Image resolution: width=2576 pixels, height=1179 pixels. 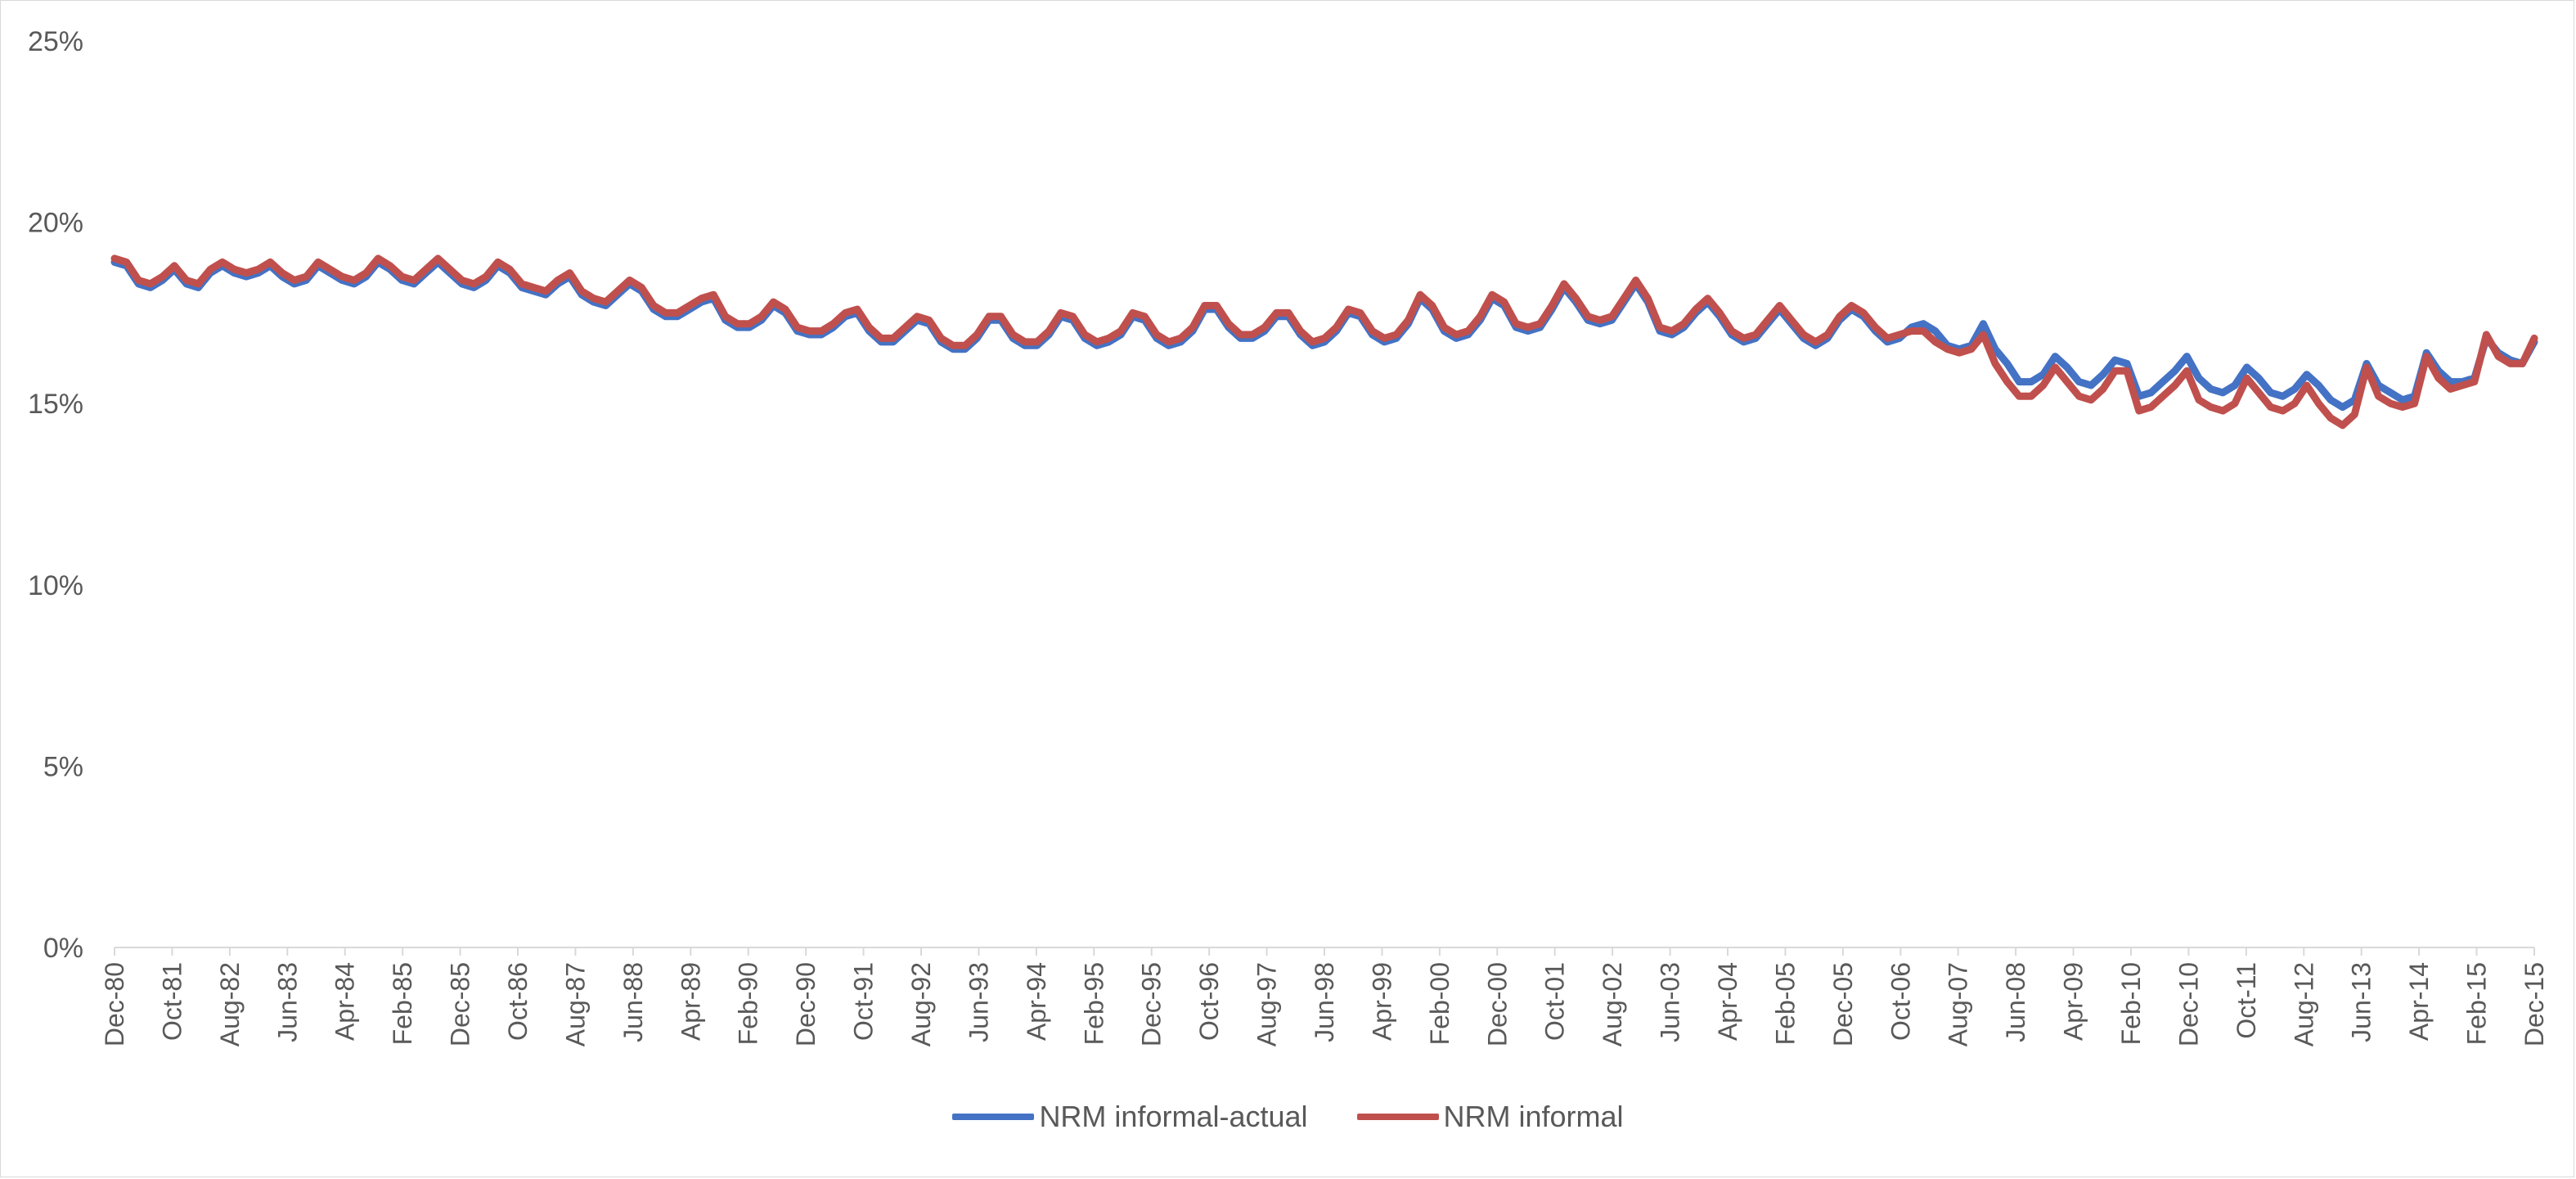 I want to click on series-layer, so click(x=1324, y=342).